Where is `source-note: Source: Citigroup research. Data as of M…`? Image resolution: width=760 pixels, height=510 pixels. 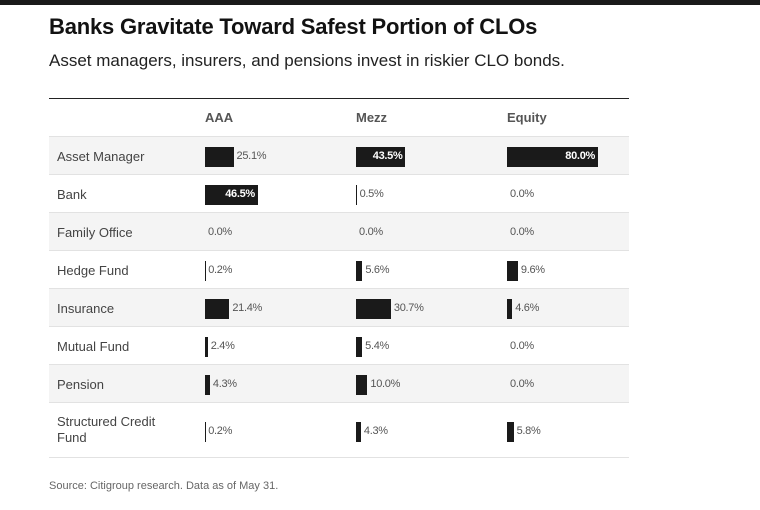
source-note: Source: Citigroup research. Data as of M… is located at coordinates (164, 486).